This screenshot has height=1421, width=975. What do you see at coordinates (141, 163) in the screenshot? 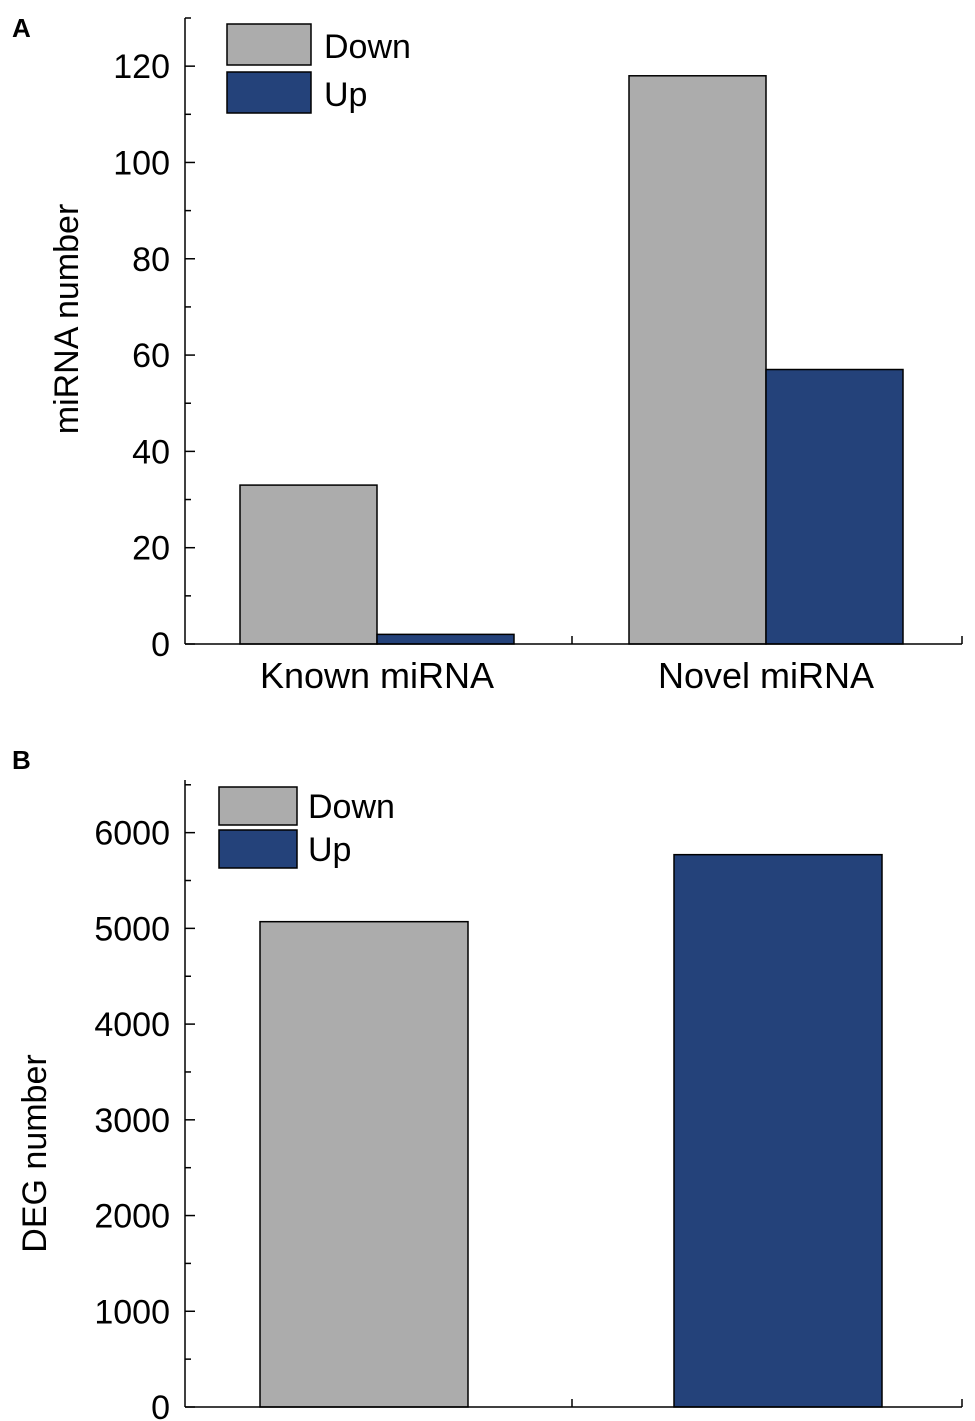
I see `y-tick-label-A-100: 100` at bounding box center [141, 163].